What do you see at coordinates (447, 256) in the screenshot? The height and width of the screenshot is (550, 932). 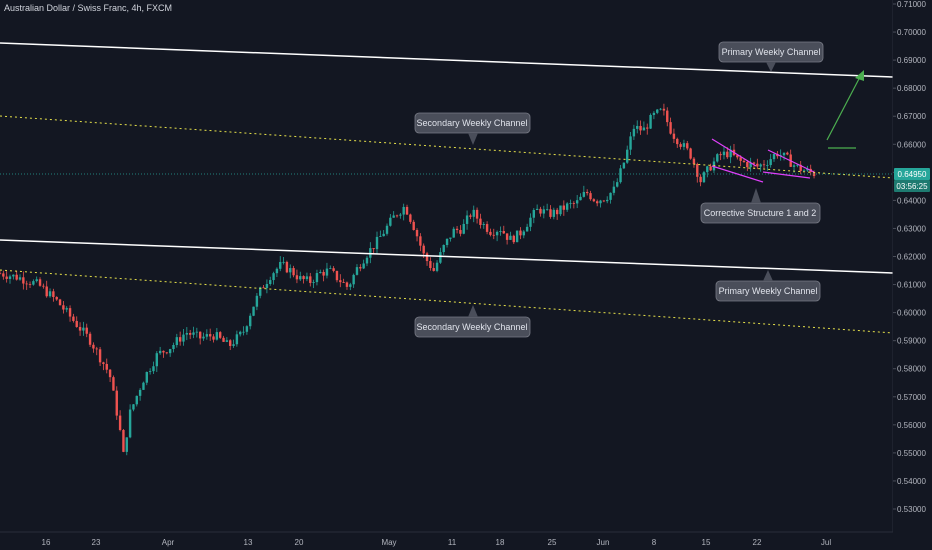 I see `primary-weekly-channel-lower` at bounding box center [447, 256].